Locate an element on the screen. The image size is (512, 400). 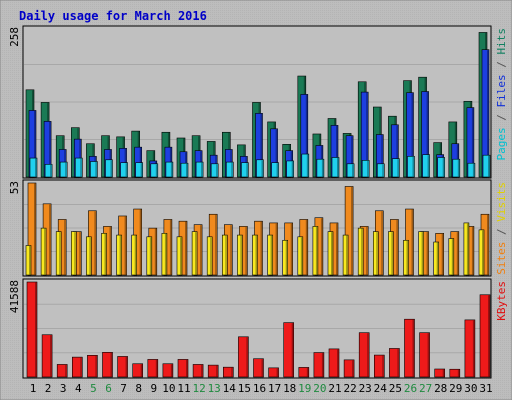
chart-title: Daily usage for March 2016 is located at coordinates (113, 16).